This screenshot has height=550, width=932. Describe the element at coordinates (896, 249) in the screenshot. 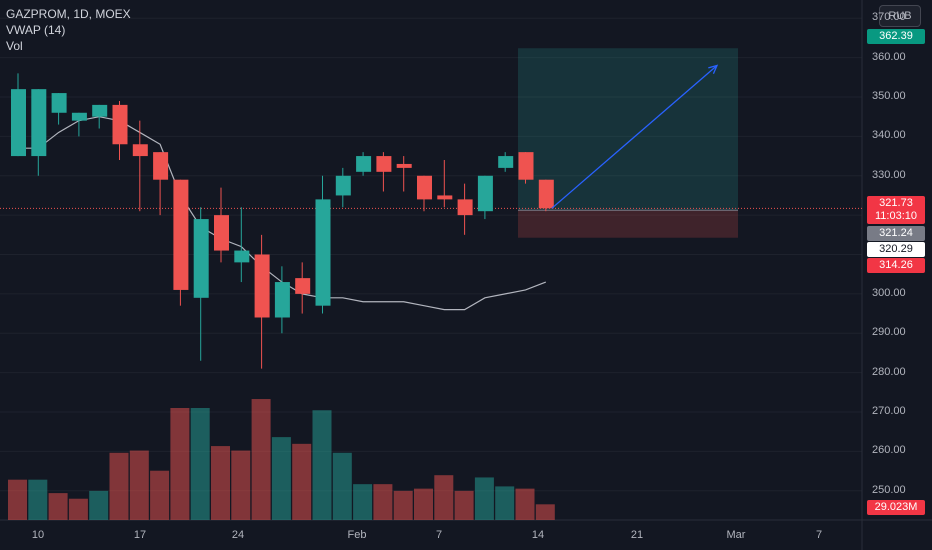

I see `vwap-price-tag: 320.29` at that location.